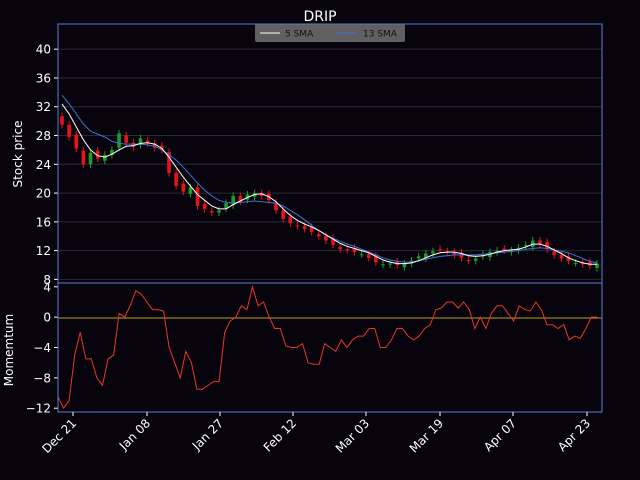 This screenshot has height=480, width=640. Describe the element at coordinates (47, 287) in the screenshot. I see `momentum-y-tick-label: 4` at that location.